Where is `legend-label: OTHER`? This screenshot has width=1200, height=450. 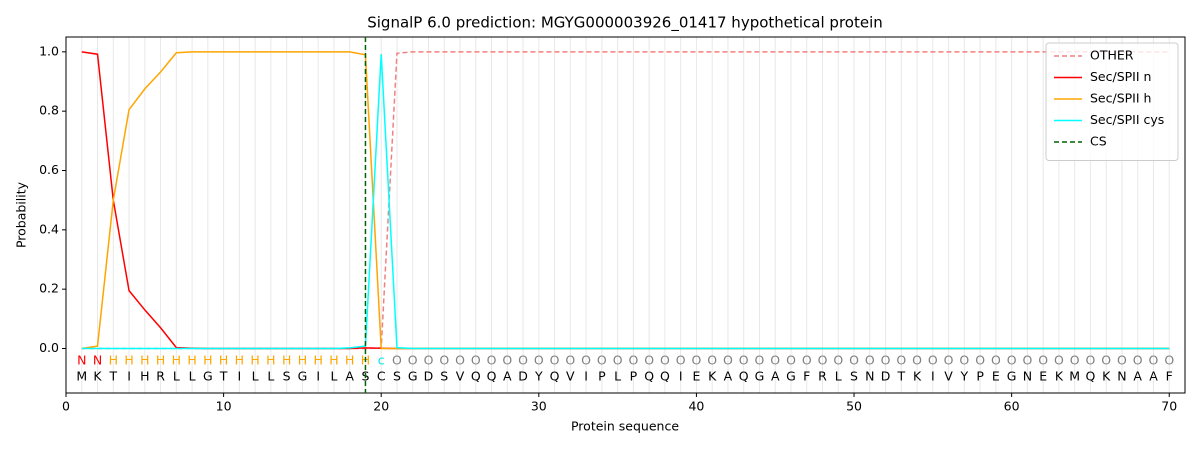 legend-label: OTHER is located at coordinates (1112, 55).